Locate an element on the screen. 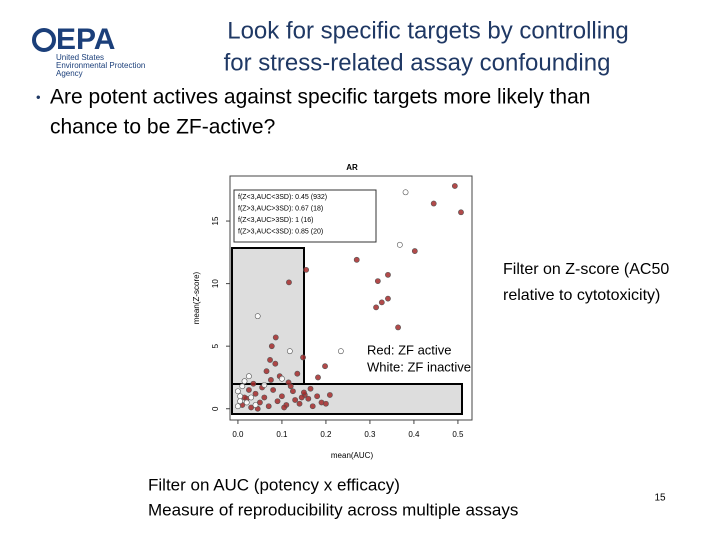 The width and height of the screenshot is (720, 540). x-axis-label: mean(AUC) is located at coordinates (352, 455).